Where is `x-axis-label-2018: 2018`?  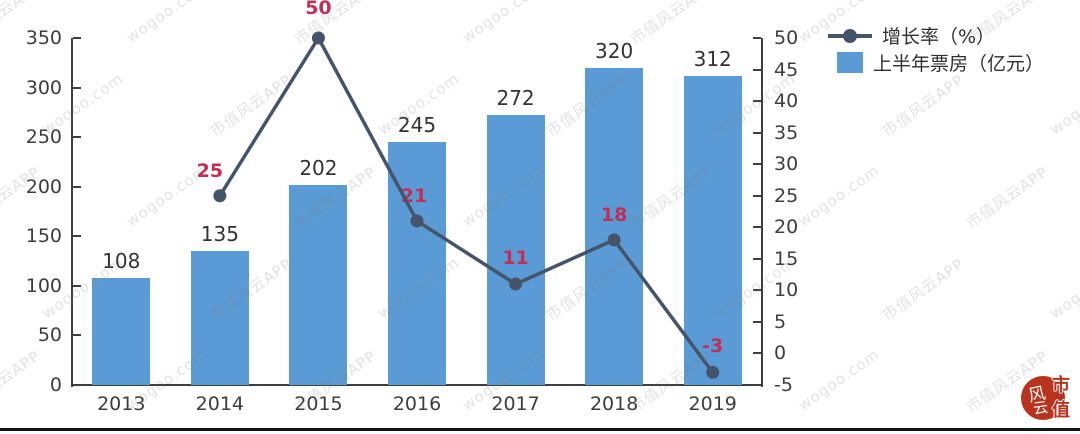
x-axis-label-2018: 2018 is located at coordinates (614, 404).